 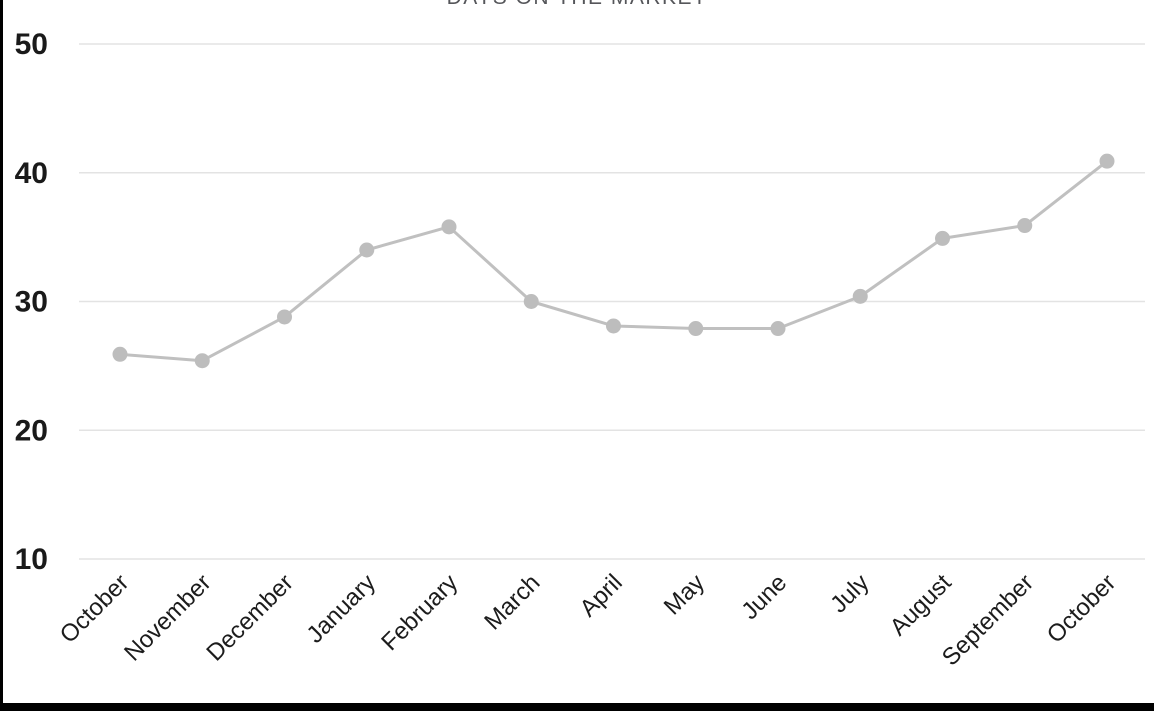 I want to click on x-axis-label: January, so click(x=341, y=608).